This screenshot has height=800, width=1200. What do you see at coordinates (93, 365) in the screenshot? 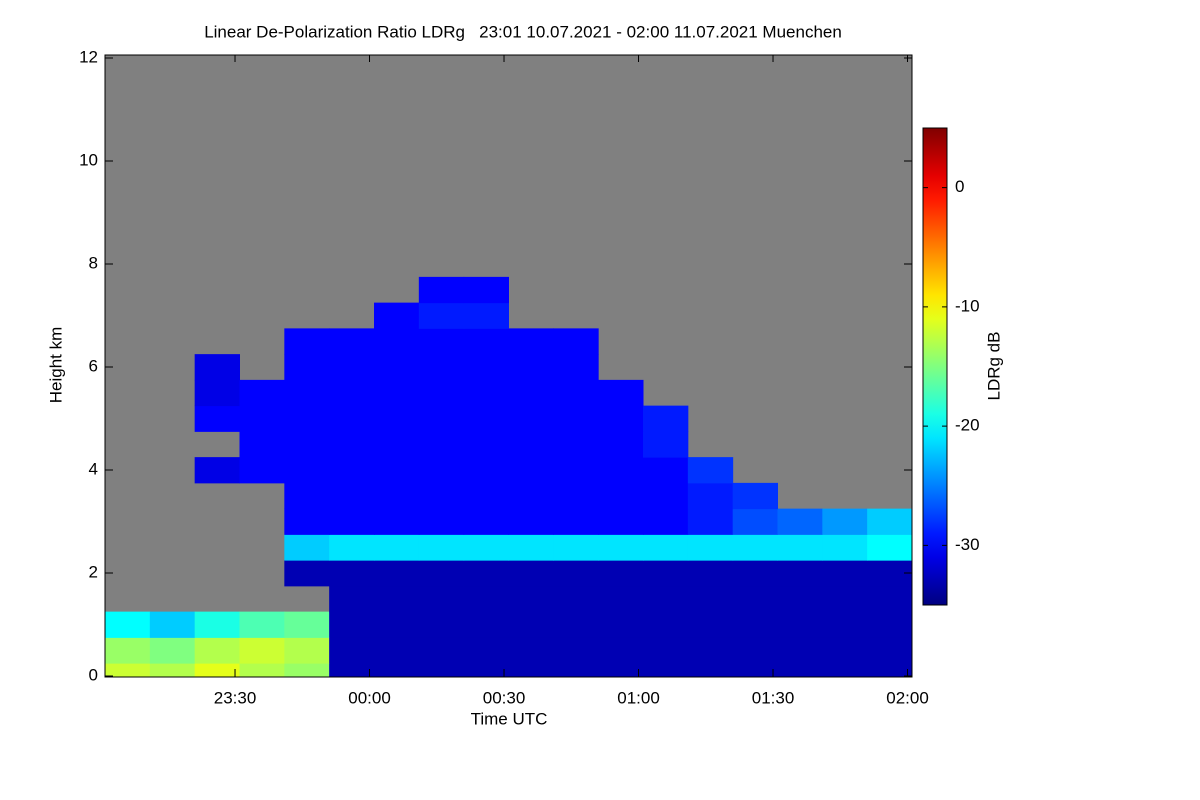
I see `y-tick-label: 6` at bounding box center [93, 365].